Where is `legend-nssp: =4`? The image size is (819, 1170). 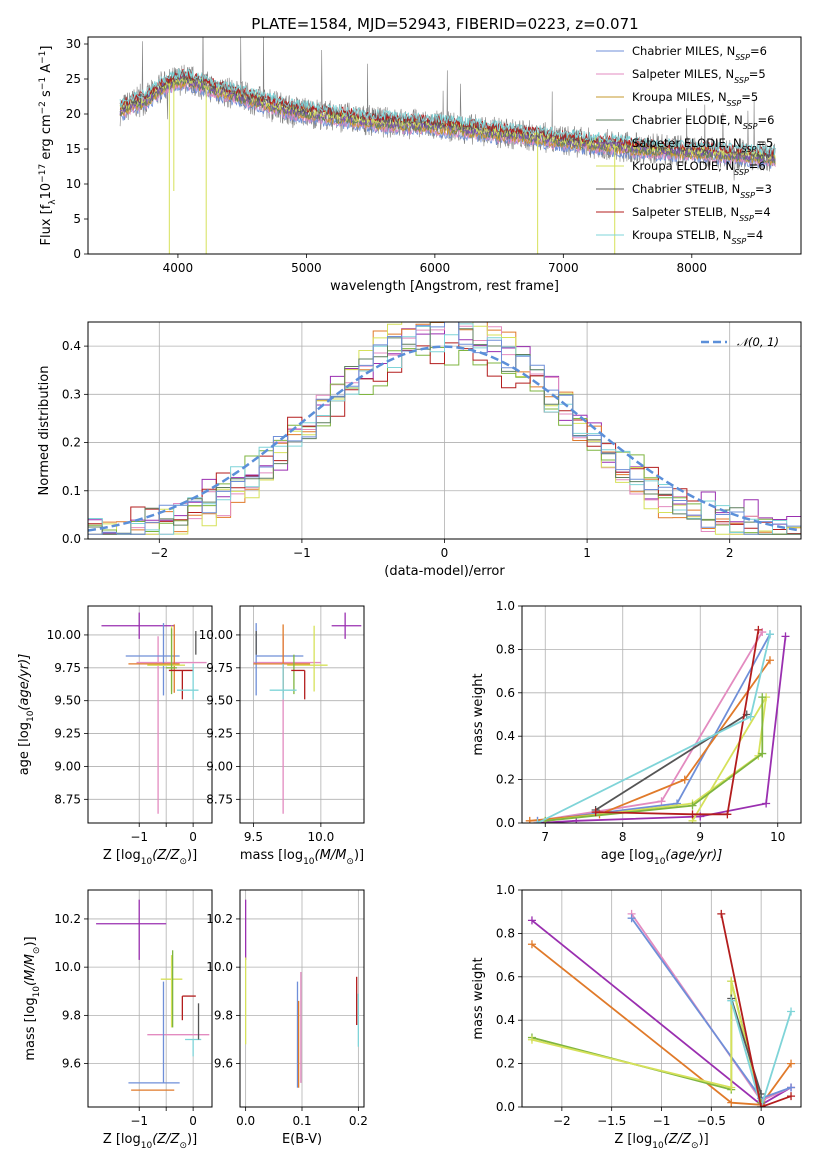
legend-nssp: =4 is located at coordinates (762, 212).